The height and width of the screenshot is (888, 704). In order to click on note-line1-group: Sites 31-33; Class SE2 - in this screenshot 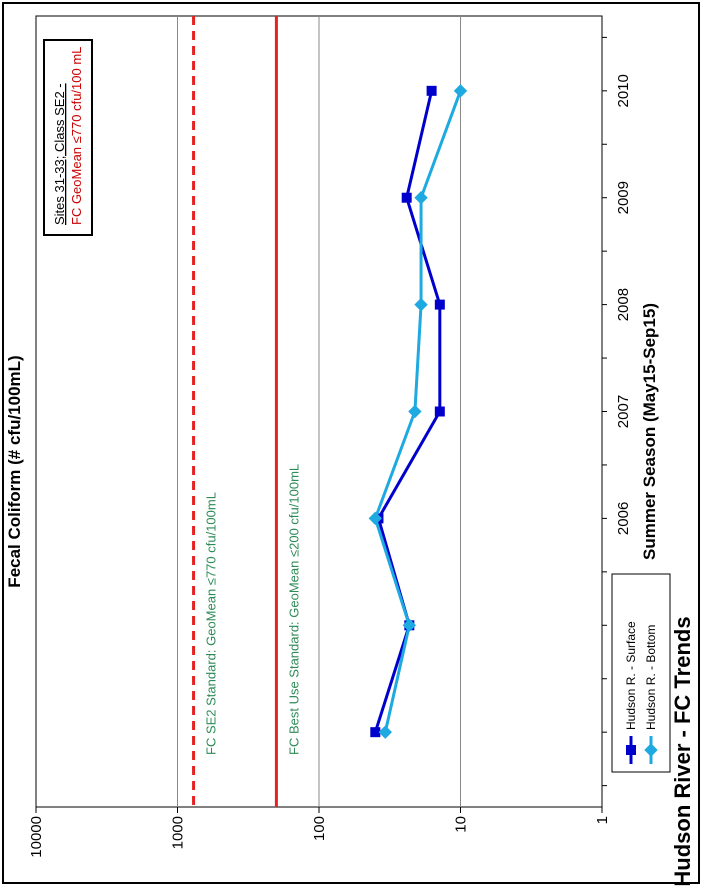, I will do `click(59, 154)`.